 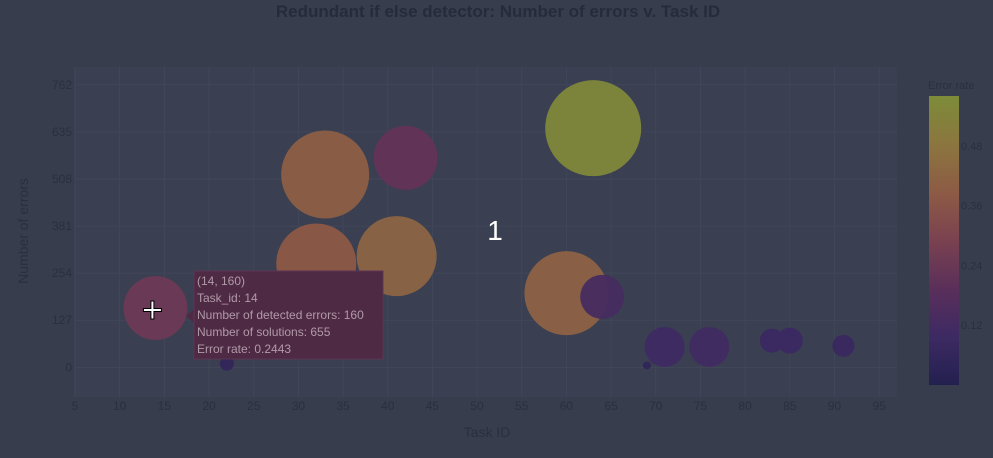 What do you see at coordinates (254, 406) in the screenshot?
I see `x-tick-label: 25` at bounding box center [254, 406].